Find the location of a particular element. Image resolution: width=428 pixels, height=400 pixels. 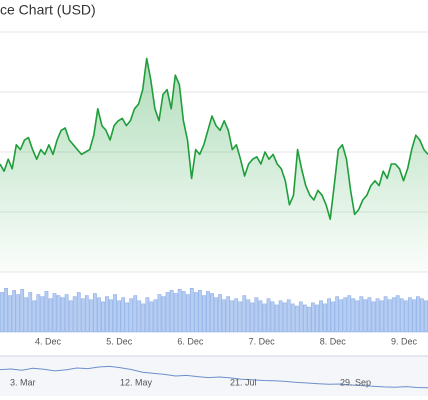

x-tick-label: 6. Dec is located at coordinates (190, 341).